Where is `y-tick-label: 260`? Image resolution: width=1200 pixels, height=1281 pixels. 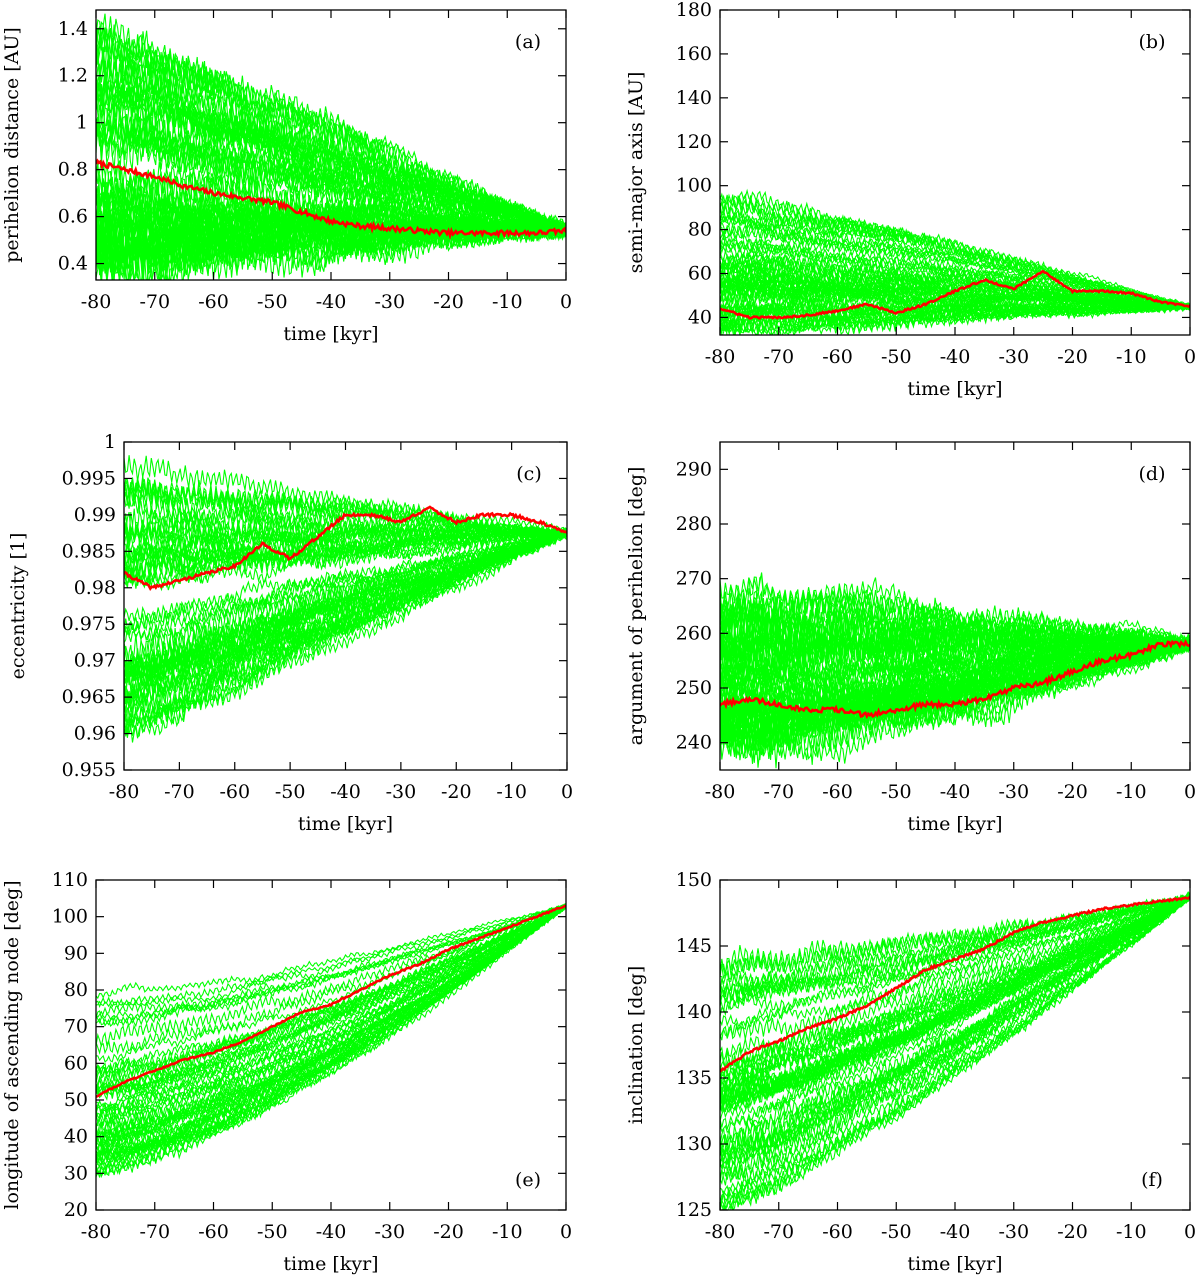 y-tick-label: 260 is located at coordinates (694, 633).